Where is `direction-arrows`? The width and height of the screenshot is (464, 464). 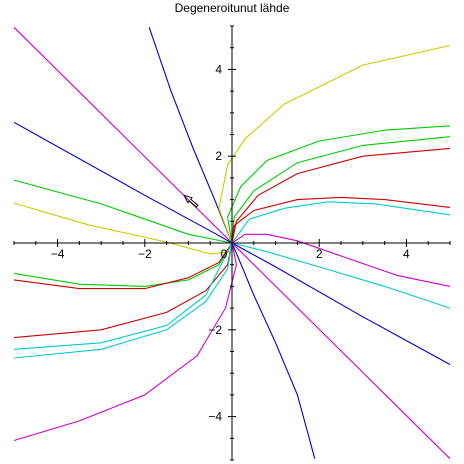 direction-arrows is located at coordinates (190, 201).